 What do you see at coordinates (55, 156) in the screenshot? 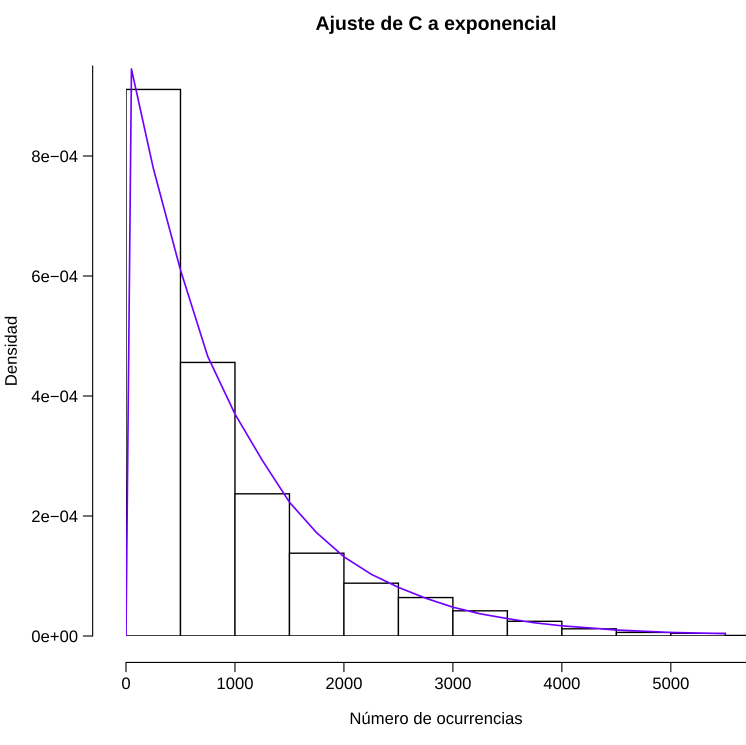
I see `y-tick-label: 8e−04` at bounding box center [55, 156].